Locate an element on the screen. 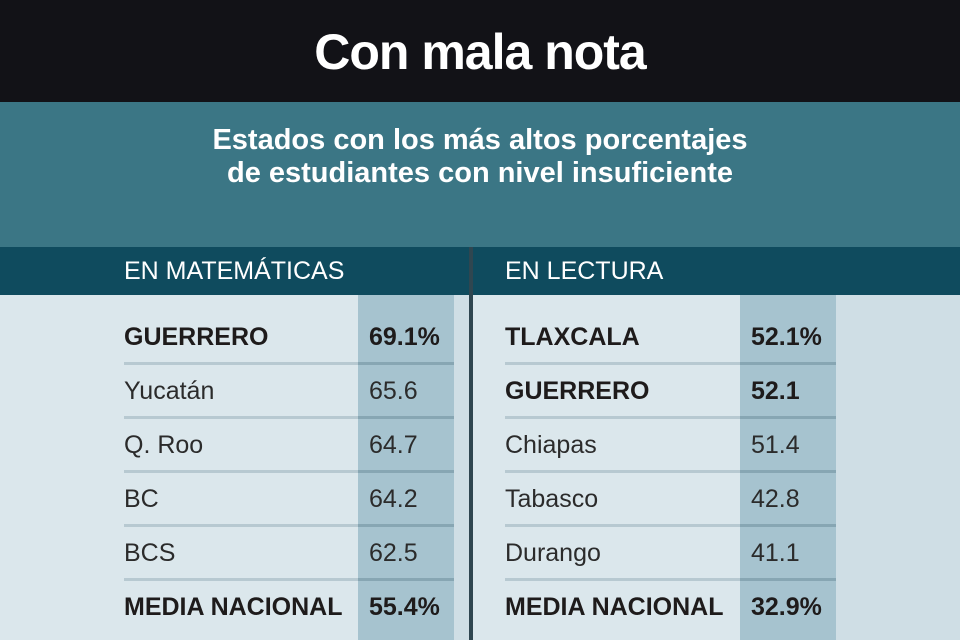 This screenshot has width=960, height=640. table-row: MEDIA NACIONAL 32.9% is located at coordinates (670, 607).